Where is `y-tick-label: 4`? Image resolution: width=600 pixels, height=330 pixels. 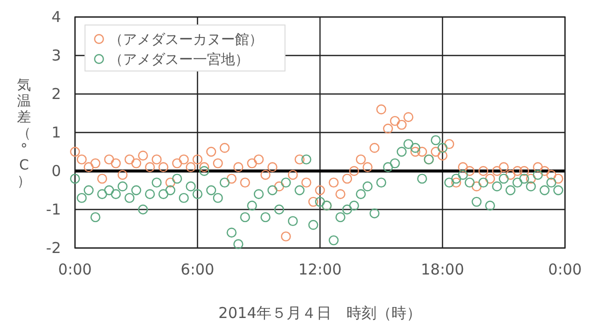 y-tick-label: 4 is located at coordinates (56, 17).